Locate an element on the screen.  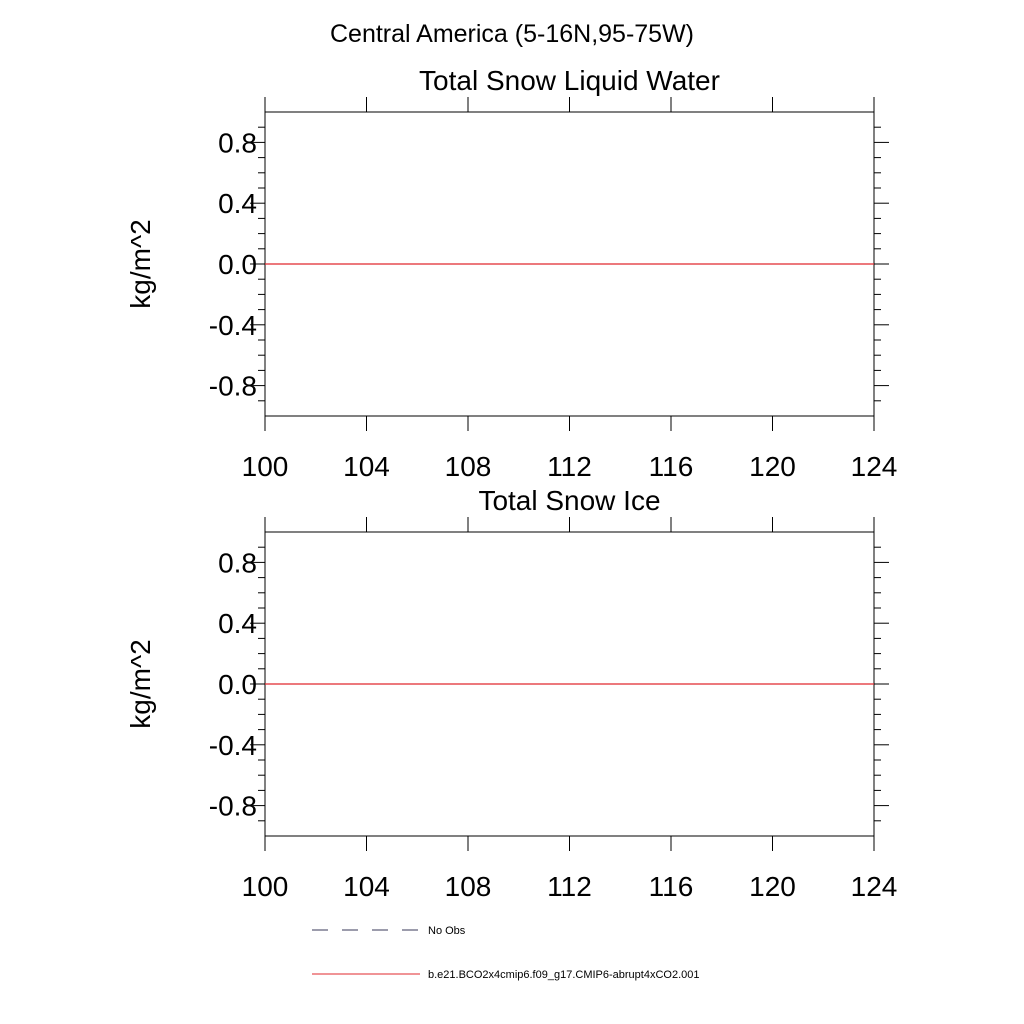
chart-title: Total Snow Ice is located at coordinates (569, 500).